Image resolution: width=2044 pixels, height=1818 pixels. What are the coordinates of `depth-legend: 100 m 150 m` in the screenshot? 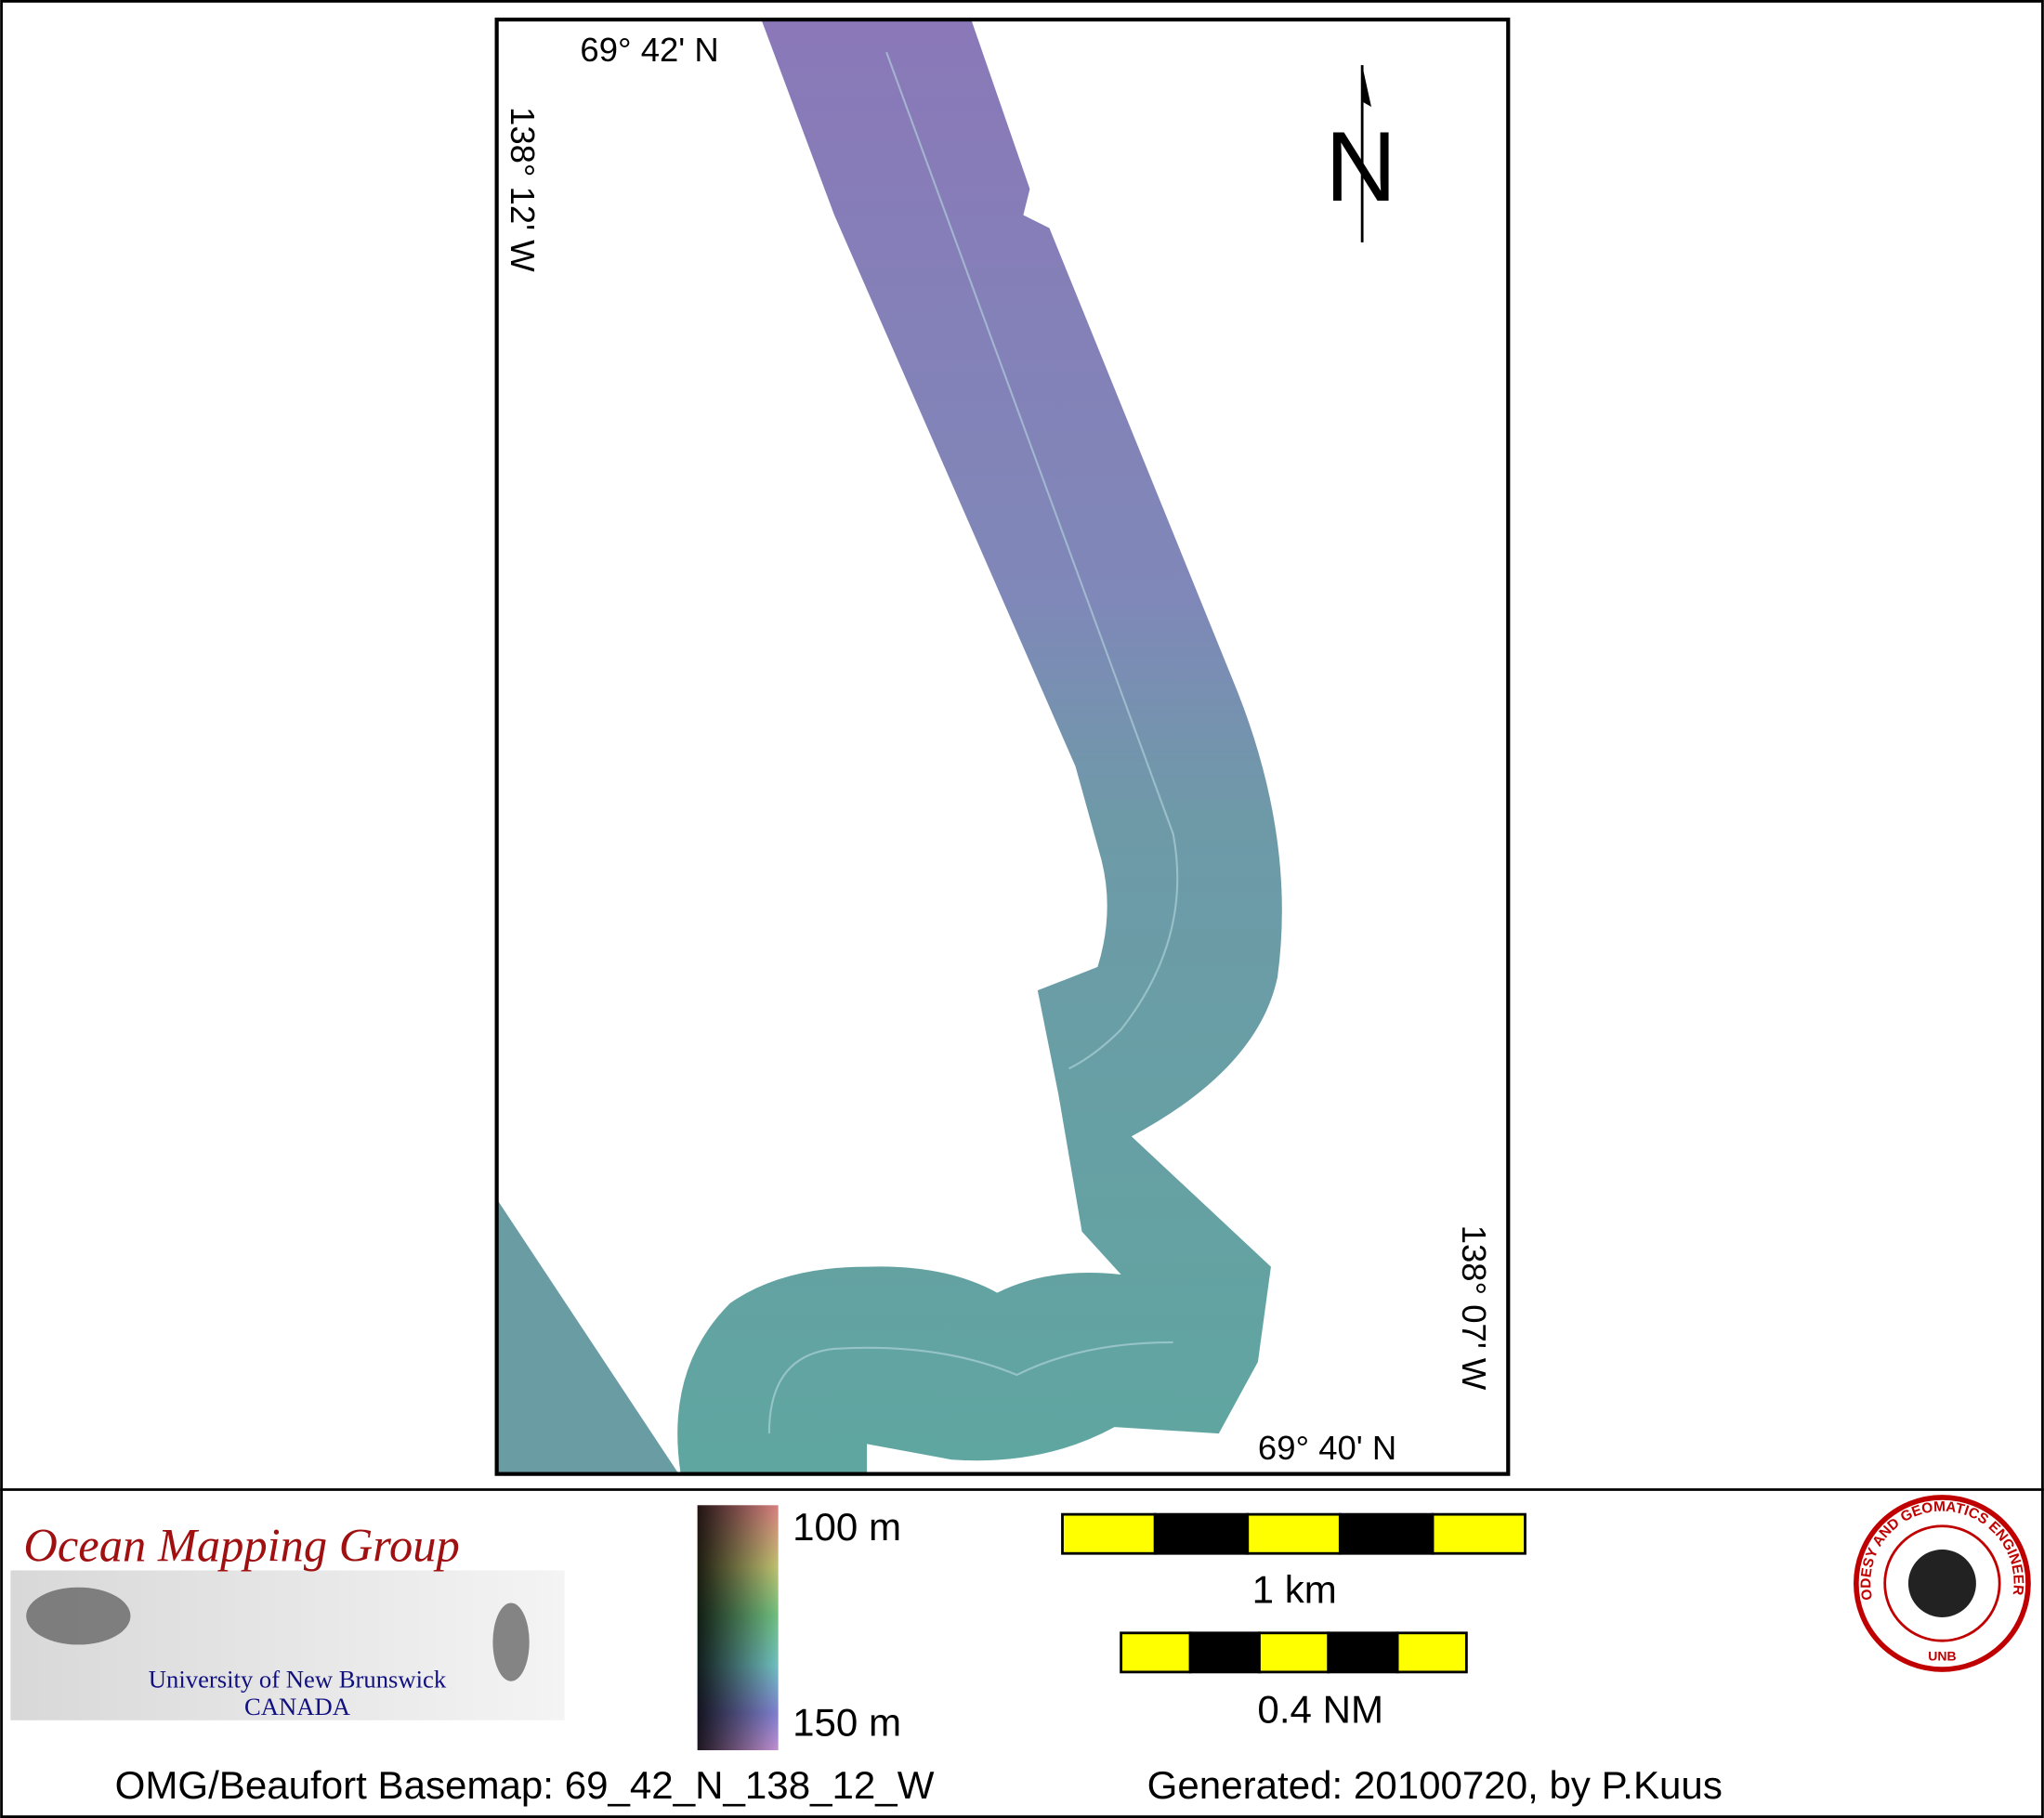 It's located at (799, 1628).